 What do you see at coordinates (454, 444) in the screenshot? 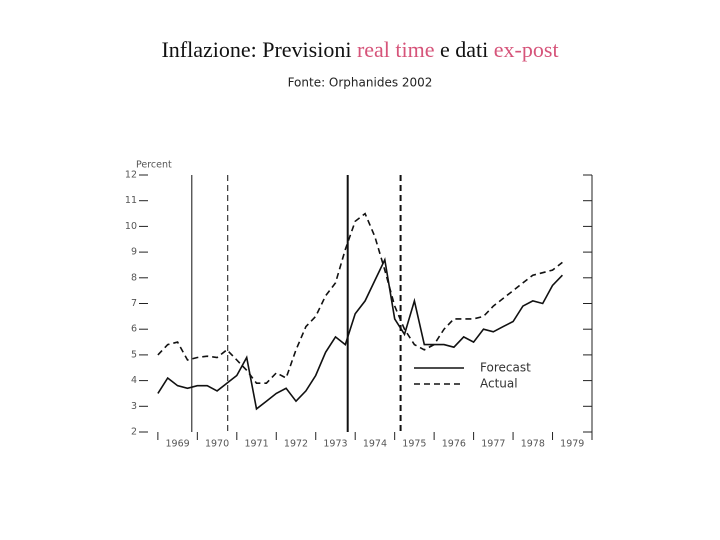
I see `x-tick-label: 1976` at bounding box center [454, 444].